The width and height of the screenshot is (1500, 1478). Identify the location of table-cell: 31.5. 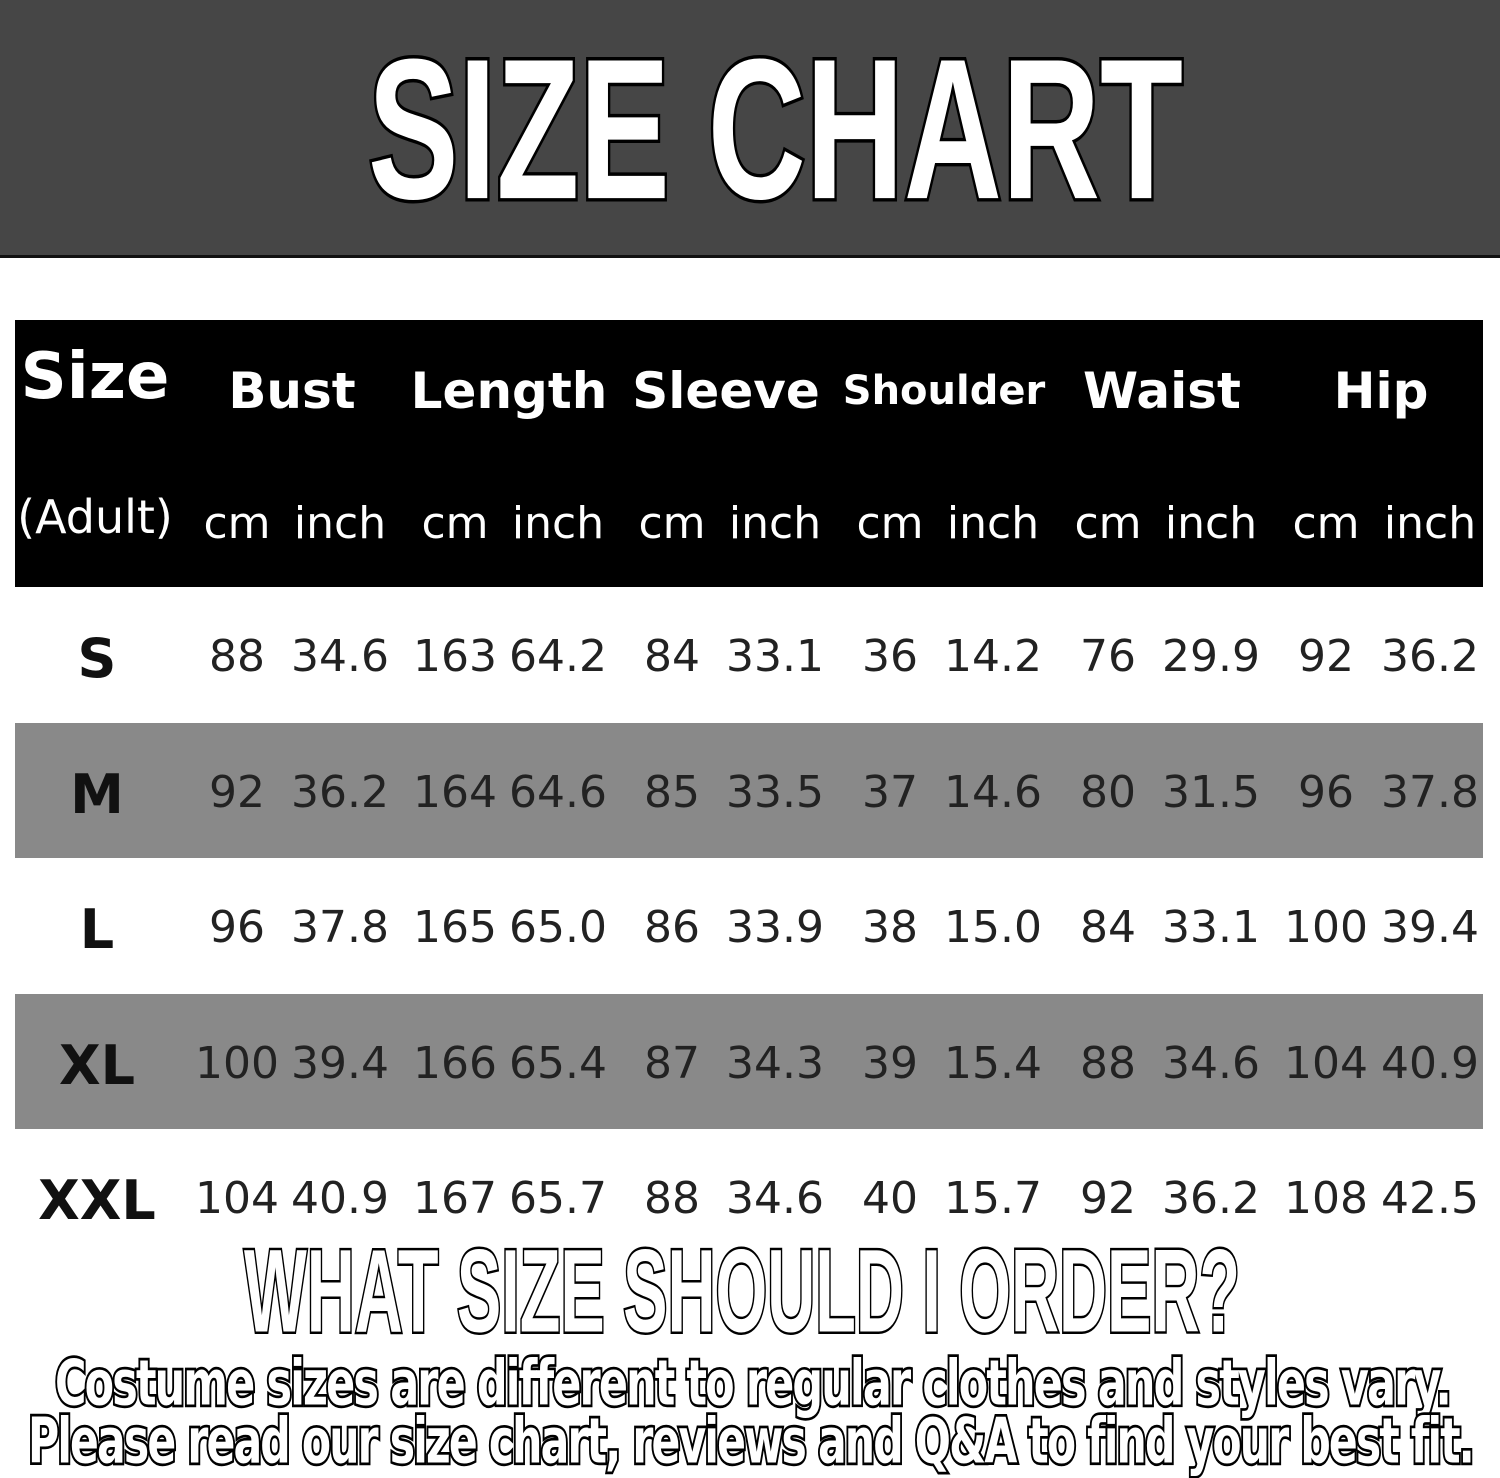
(1211, 792).